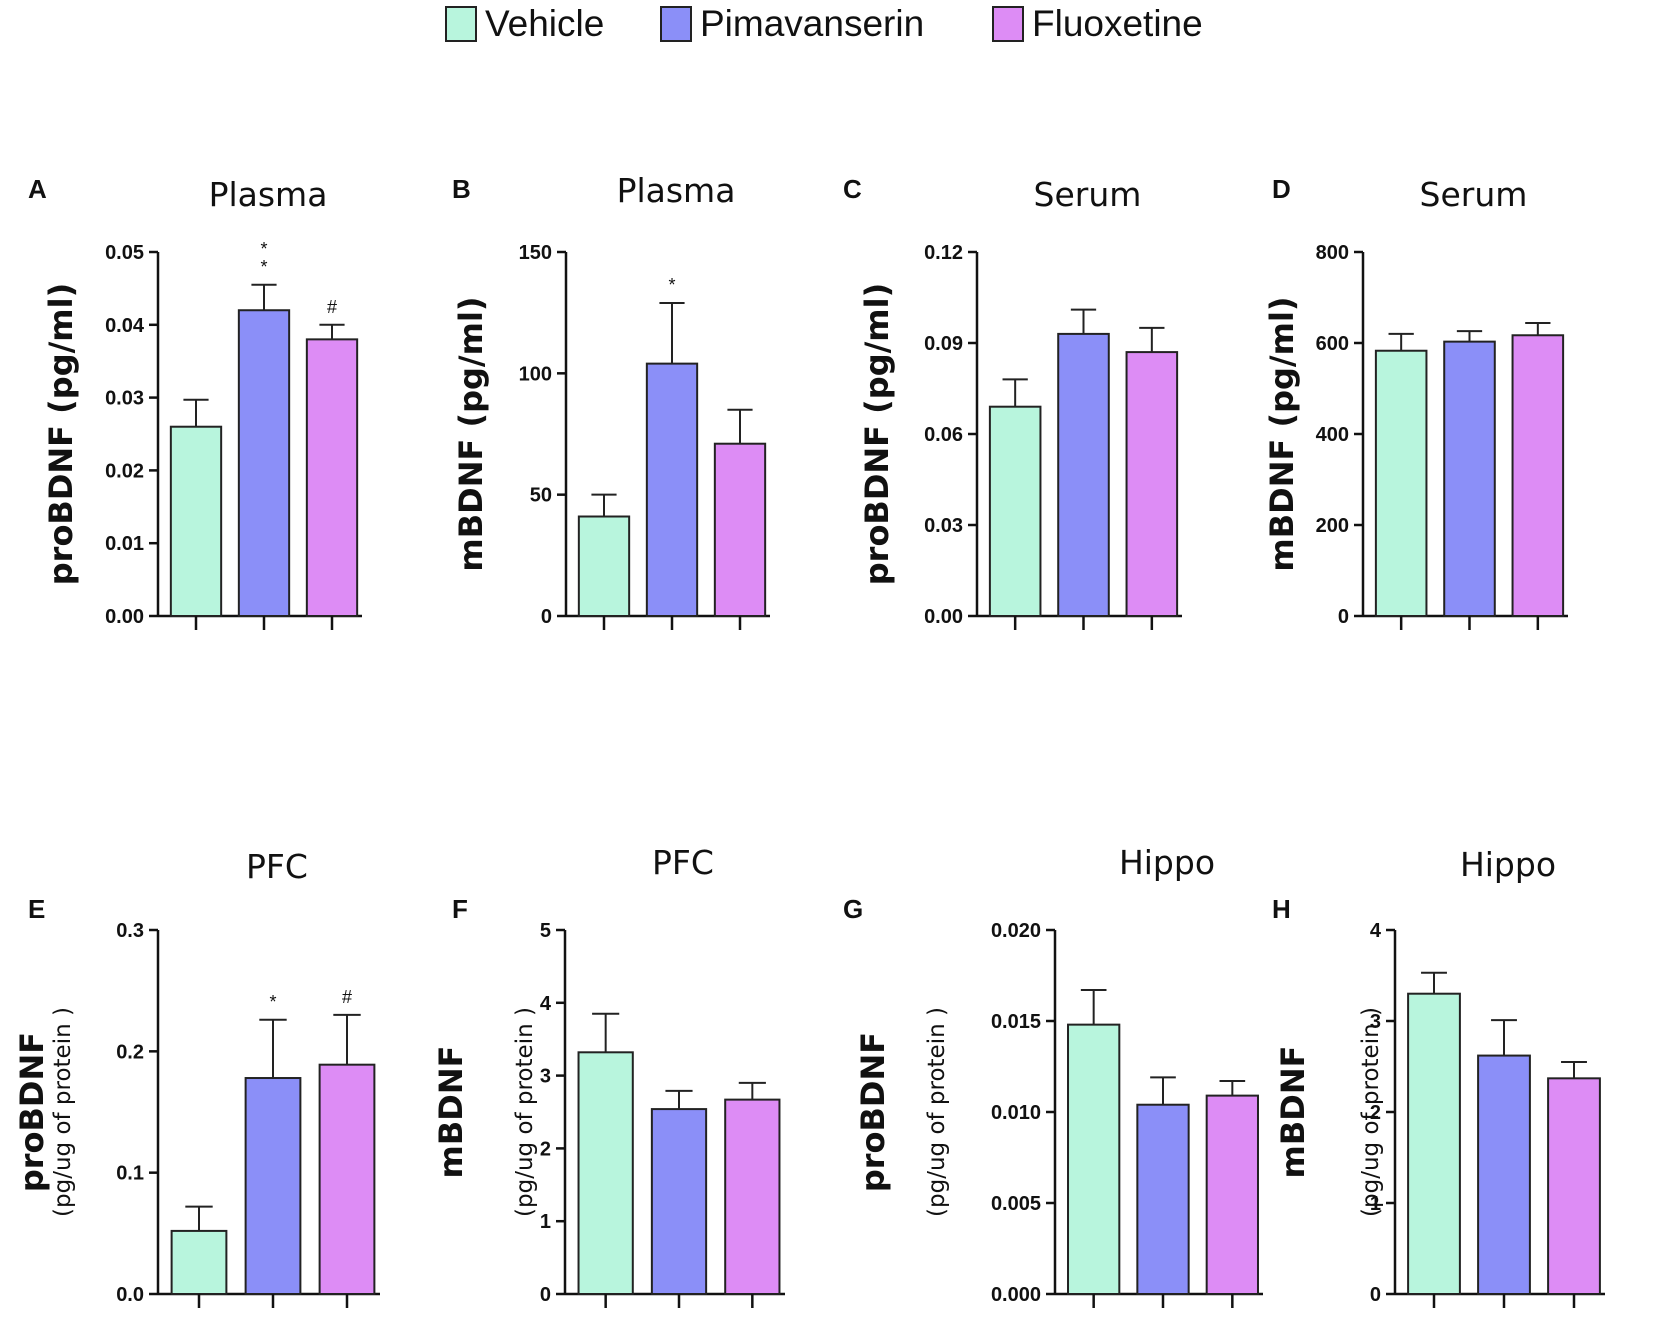 The image size is (1654, 1319). Describe the element at coordinates (943, 253) in the screenshot. I see `y-tick-label: 0.12` at that location.